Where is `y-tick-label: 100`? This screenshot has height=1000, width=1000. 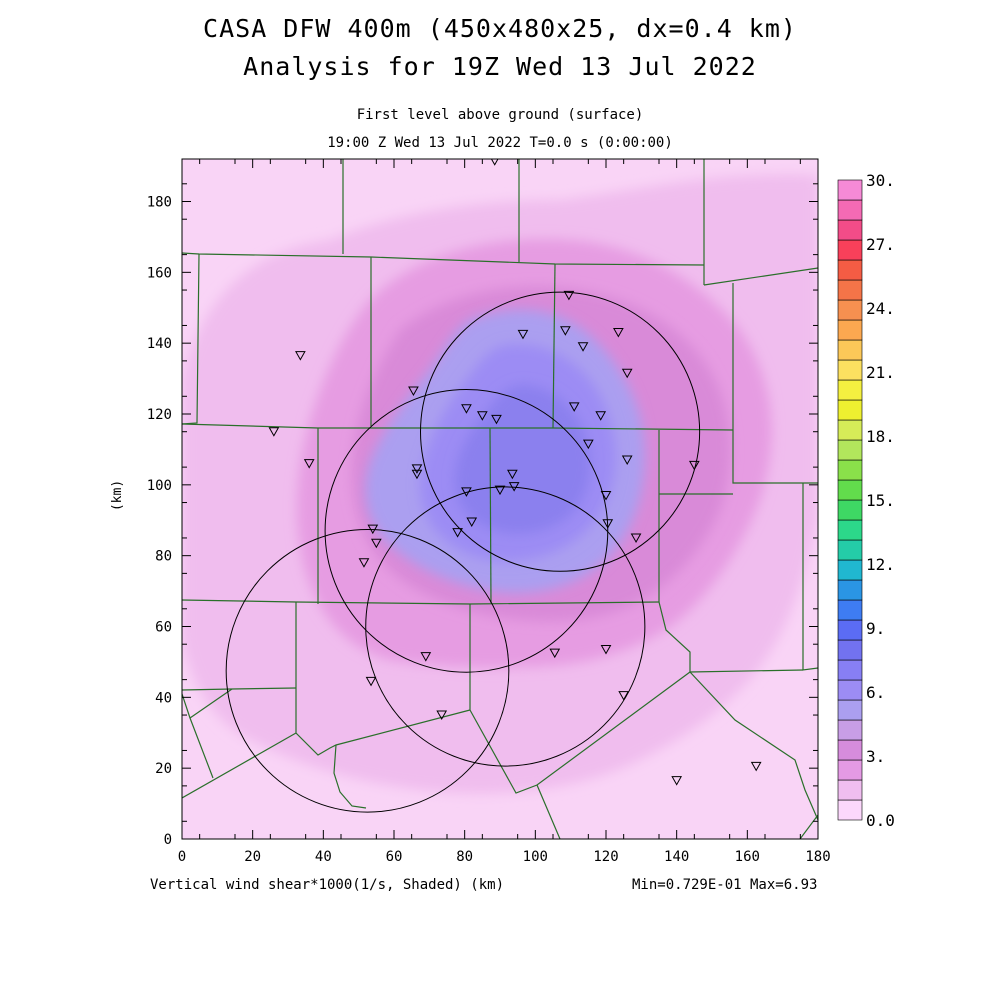 y-tick-label: 100 is located at coordinates (159, 486).